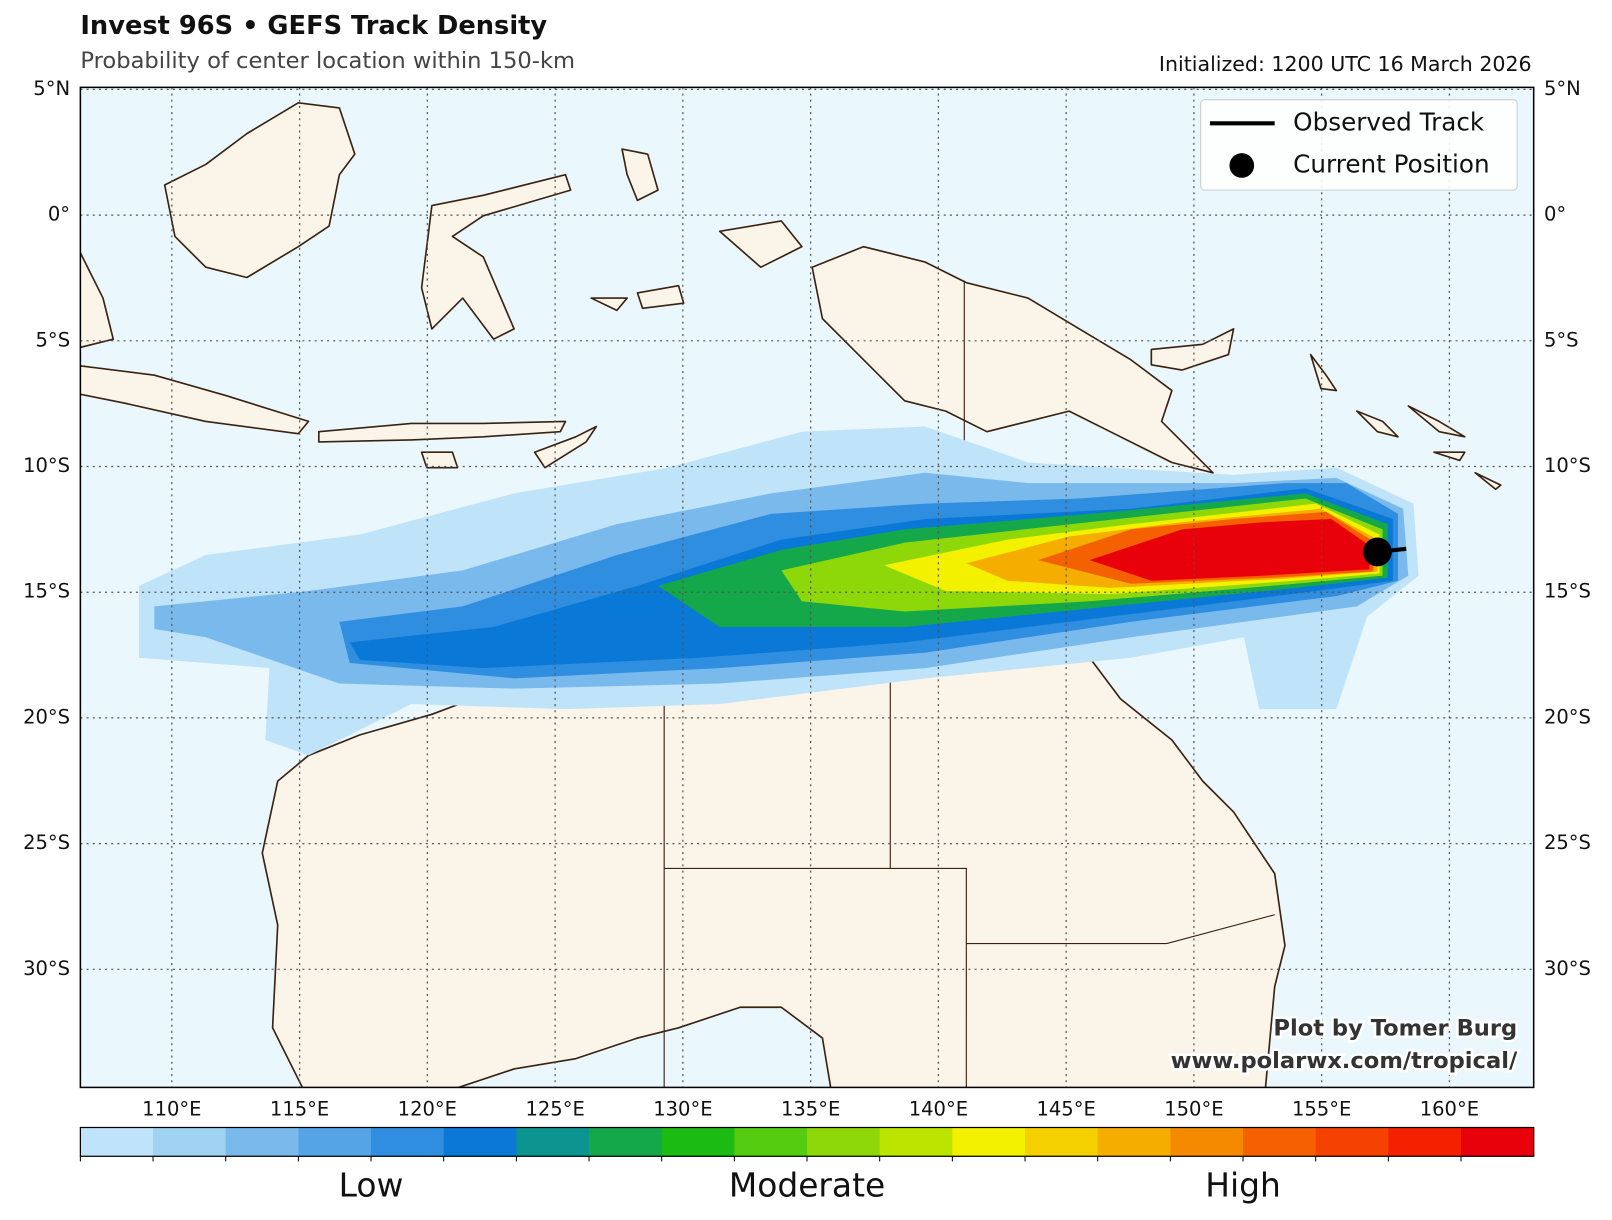 The height and width of the screenshot is (1220, 1612). What do you see at coordinates (1065, 1109) in the screenshot?
I see `x-tick-label: 145°E` at bounding box center [1065, 1109].